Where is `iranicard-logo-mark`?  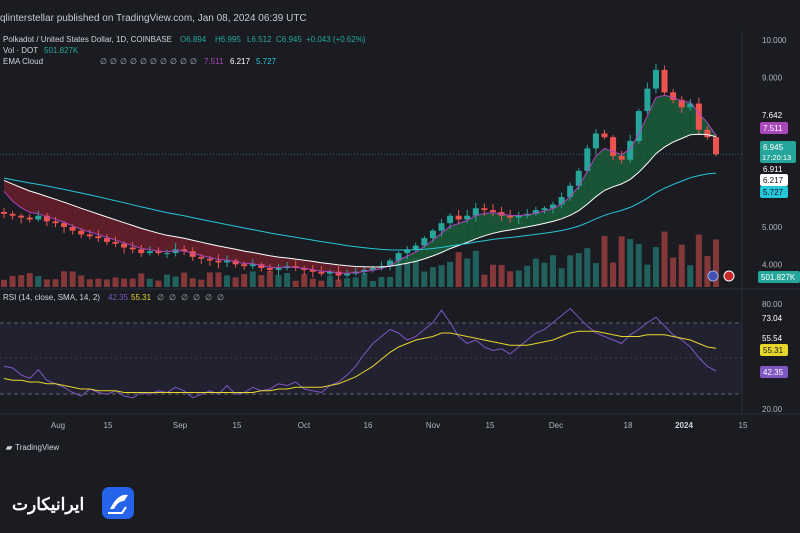 iranicard-logo-mark is located at coordinates (119, 501).